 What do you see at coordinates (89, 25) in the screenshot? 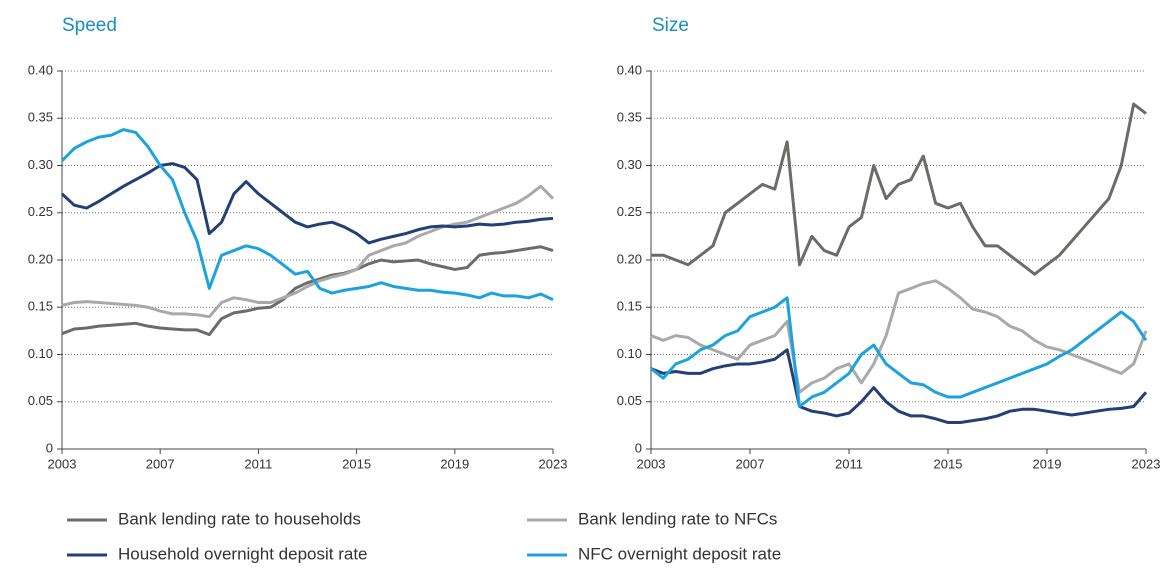
I see `chart-title: Speed` at bounding box center [89, 25].